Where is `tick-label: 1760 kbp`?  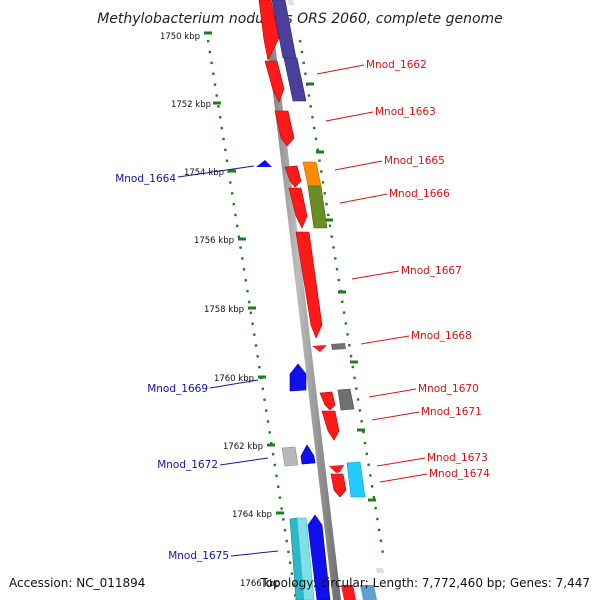 tick-label: 1760 kbp is located at coordinates (234, 379).